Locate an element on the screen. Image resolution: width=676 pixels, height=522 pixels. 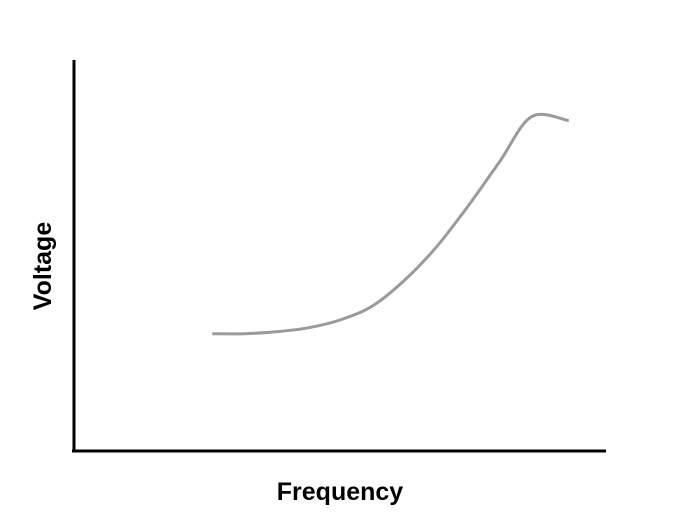
x-axis-label: Frequency is located at coordinates (340, 492).